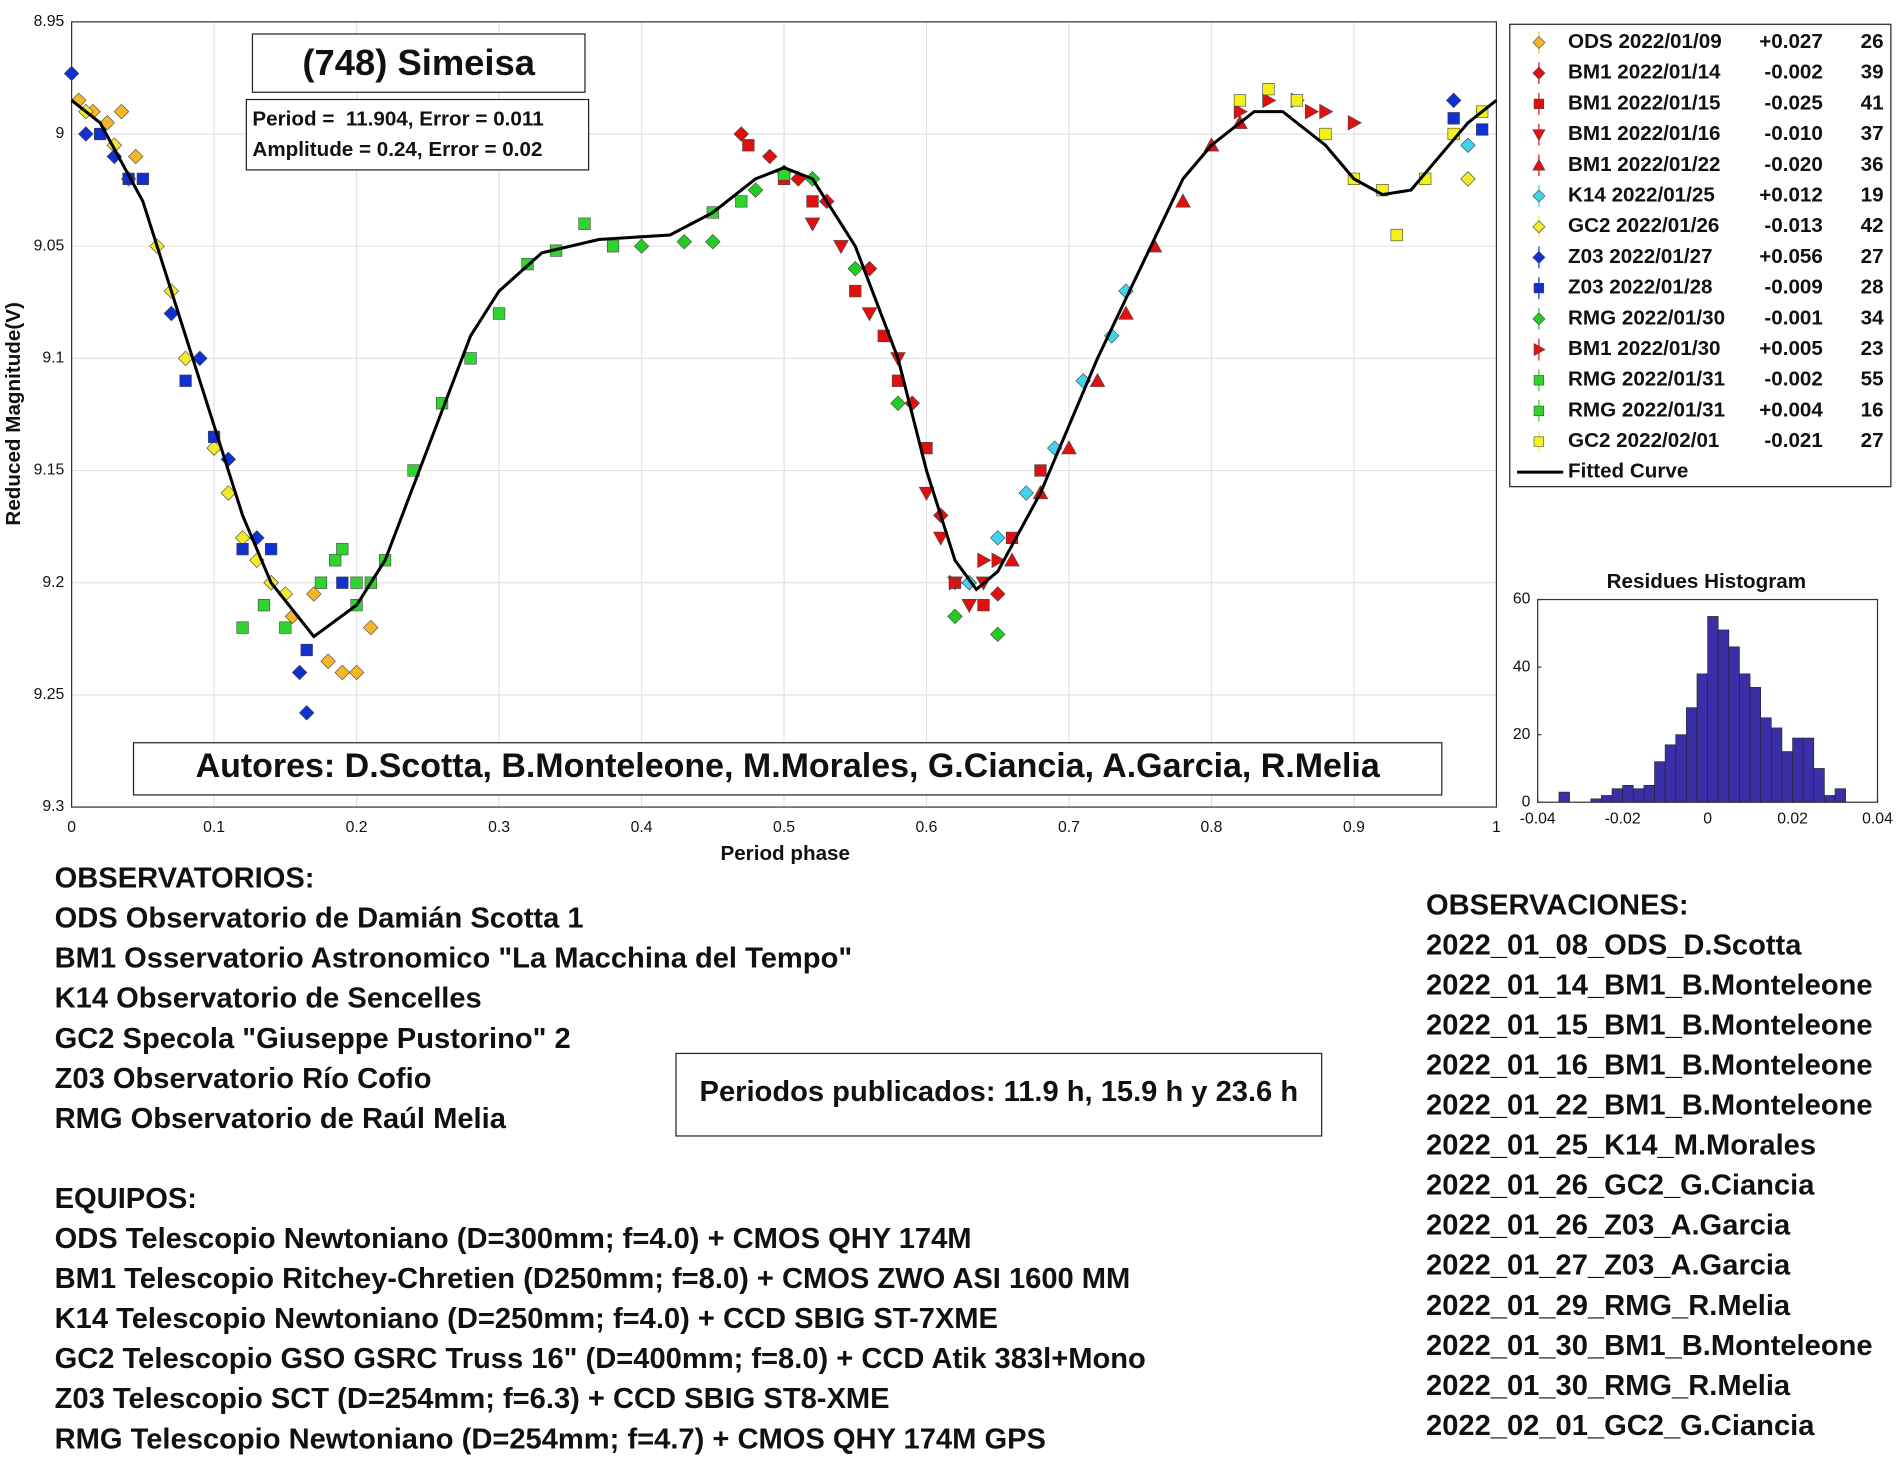  What do you see at coordinates (1608, 1266) in the screenshot?
I see `block-line: 2022_01_27_Z03_A.Garcia` at bounding box center [1608, 1266].